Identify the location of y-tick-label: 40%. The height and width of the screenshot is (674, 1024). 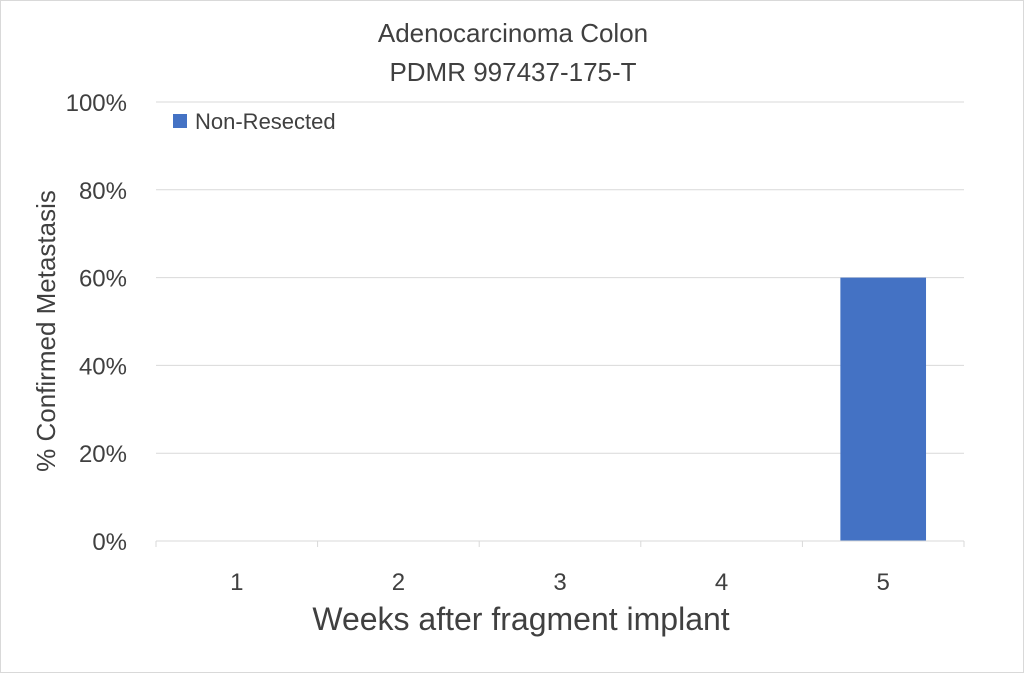
(103, 366).